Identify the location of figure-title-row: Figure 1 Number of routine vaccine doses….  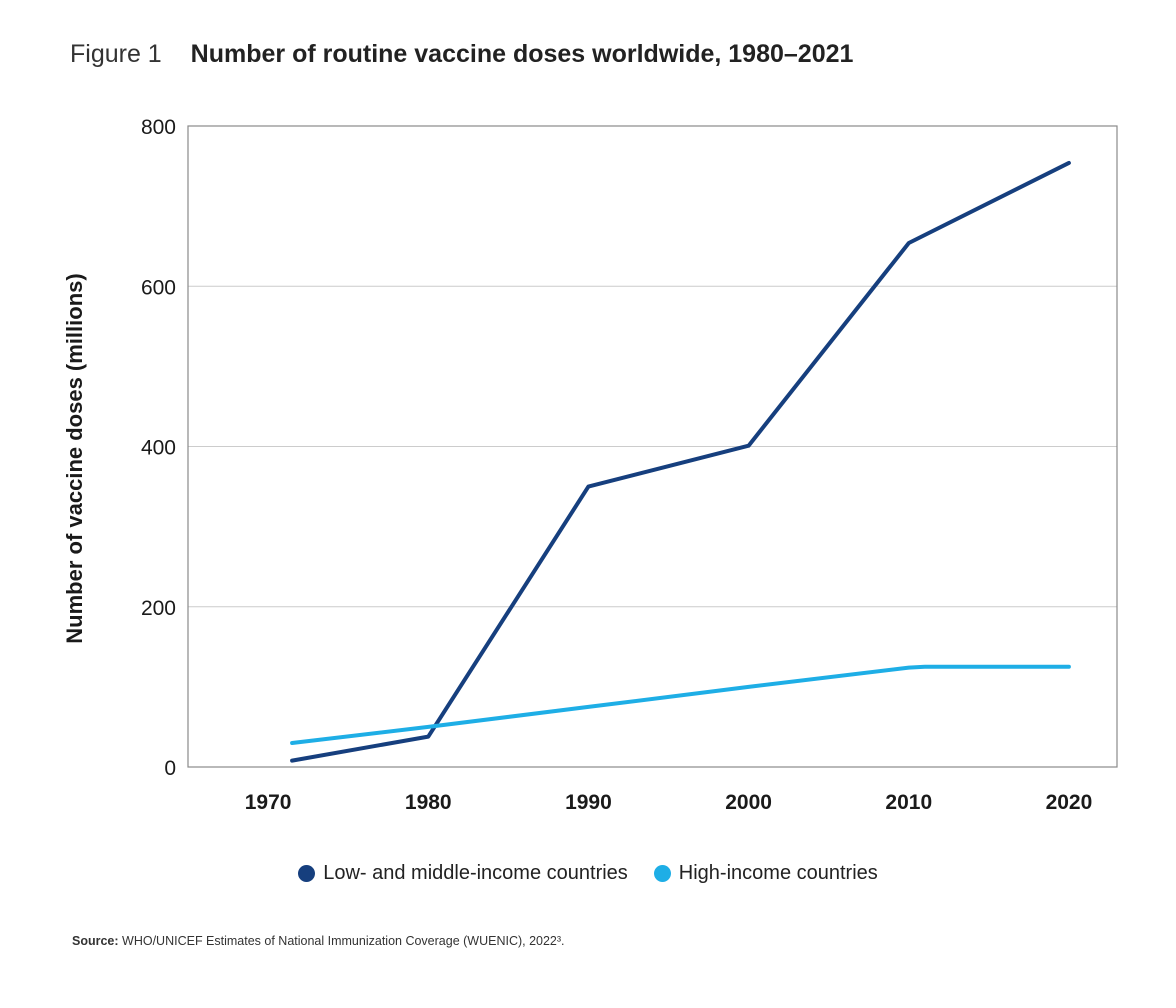
(461, 54).